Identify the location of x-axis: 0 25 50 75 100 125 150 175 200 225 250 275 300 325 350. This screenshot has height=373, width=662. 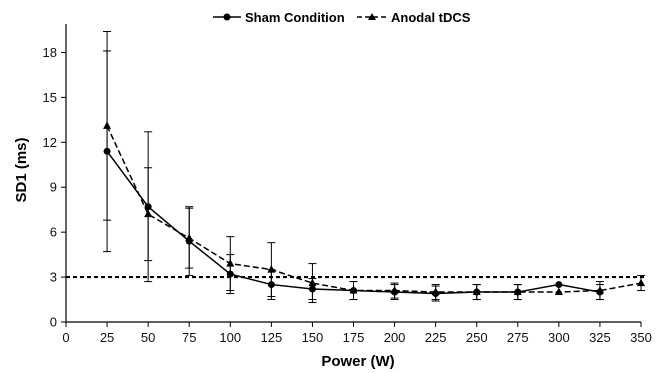
(357, 333).